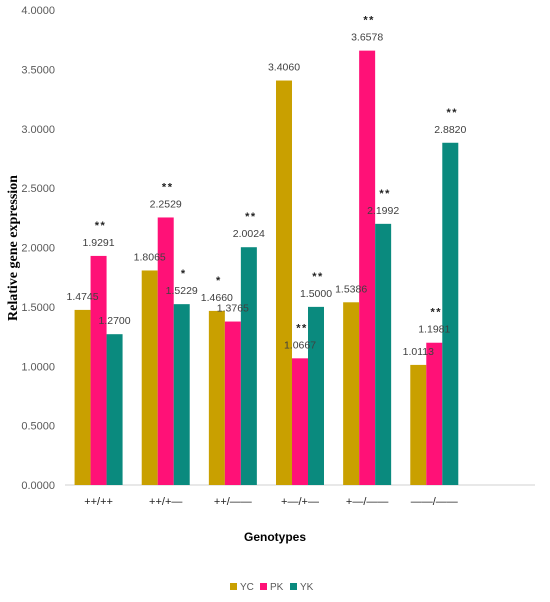 This screenshot has width=550, height=602. What do you see at coordinates (307, 587) in the screenshot?
I see `legend-label-yk: YK` at bounding box center [307, 587].